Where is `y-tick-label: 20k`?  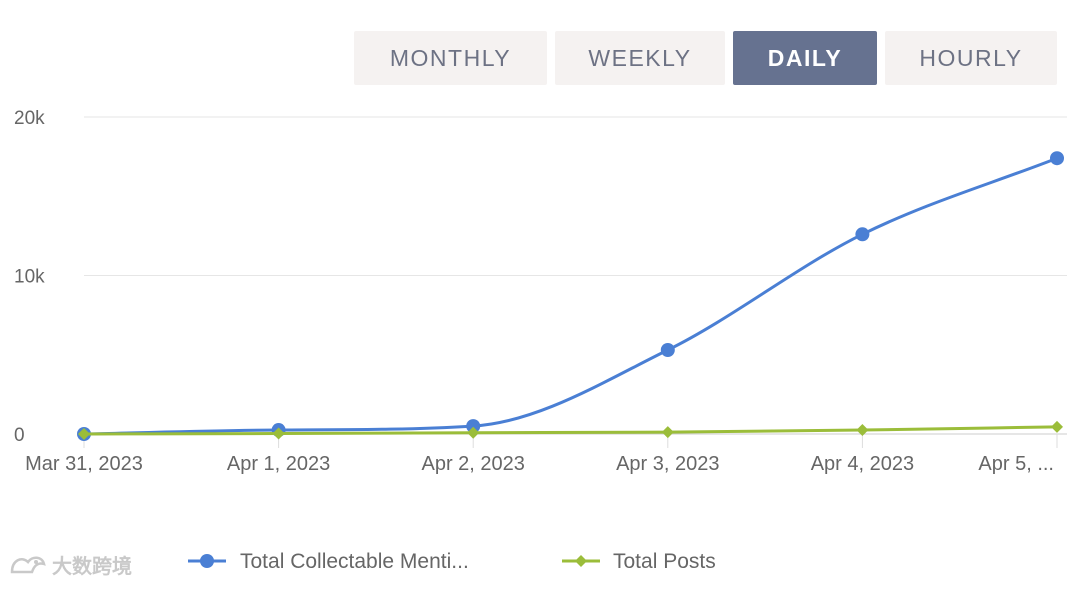
y-tick-label: 20k is located at coordinates (29, 118).